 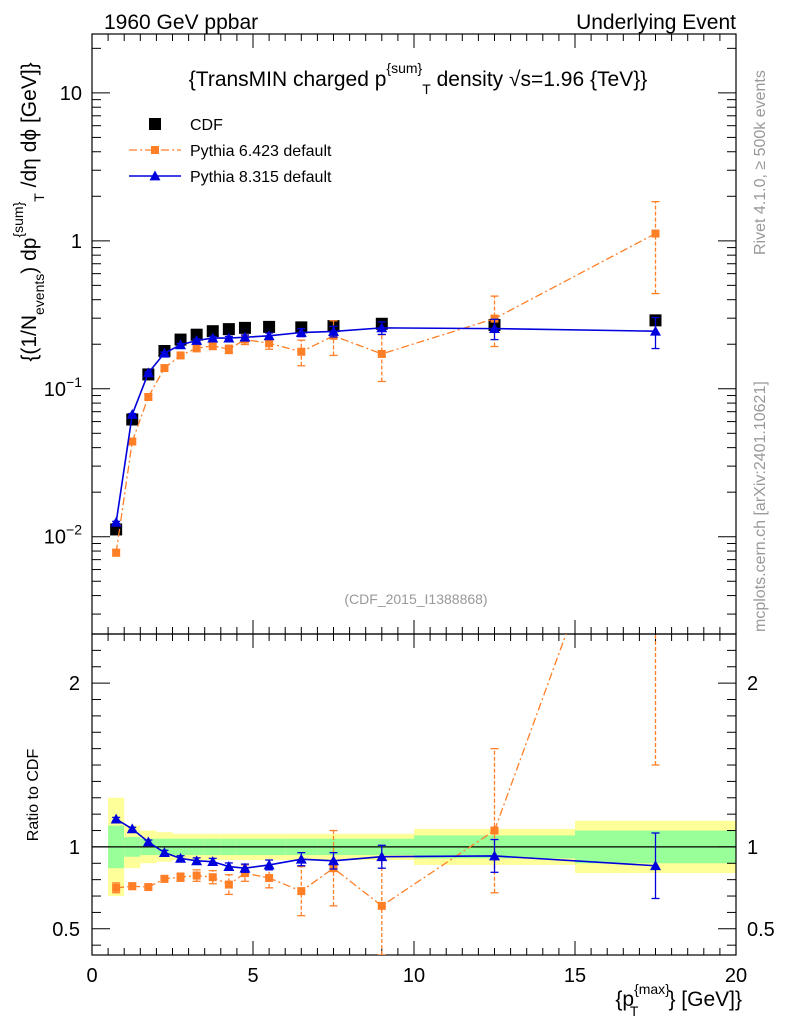 I want to click on y-tick-label-right: 1, so click(x=752, y=848).